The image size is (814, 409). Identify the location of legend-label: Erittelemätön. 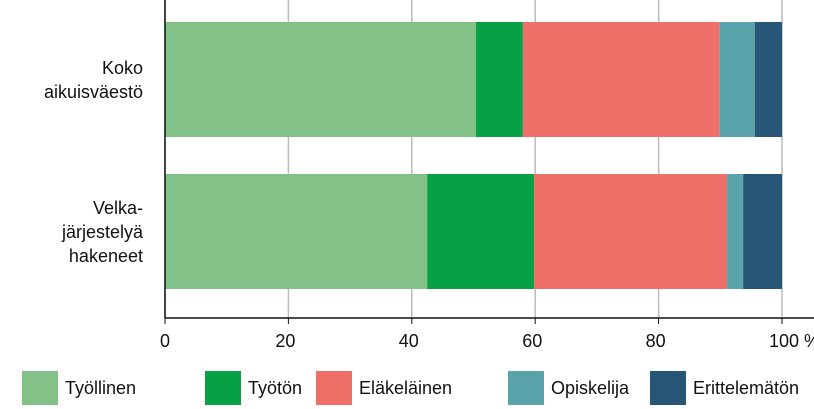
(746, 388).